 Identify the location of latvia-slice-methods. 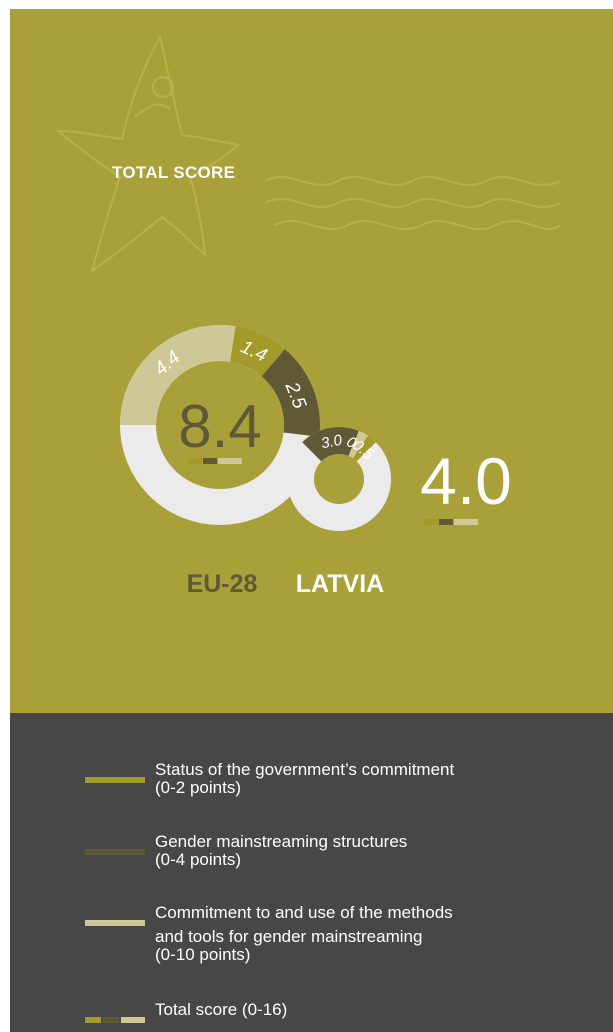
(358, 444).